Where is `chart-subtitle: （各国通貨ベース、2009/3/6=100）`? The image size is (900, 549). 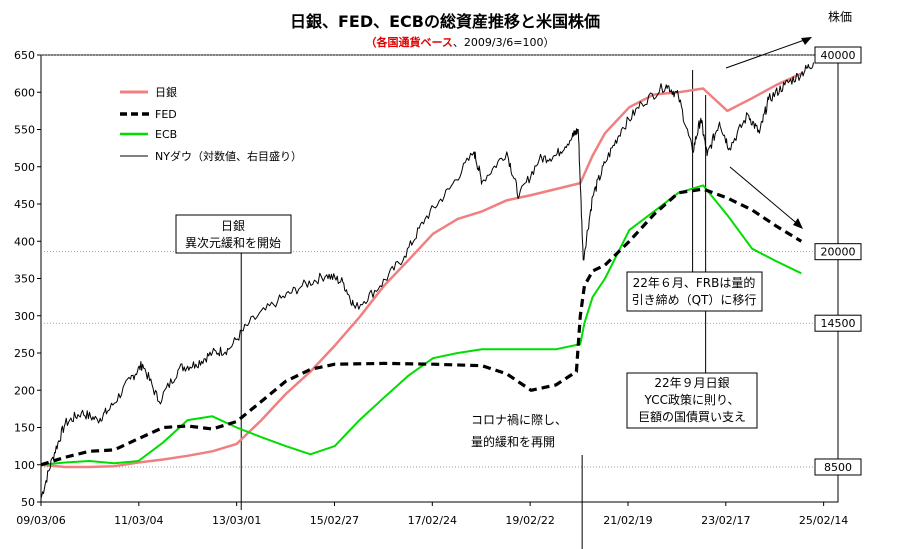 chart-subtitle: （各国通貨ベース、2009/3/6=100） is located at coordinates (459, 42).